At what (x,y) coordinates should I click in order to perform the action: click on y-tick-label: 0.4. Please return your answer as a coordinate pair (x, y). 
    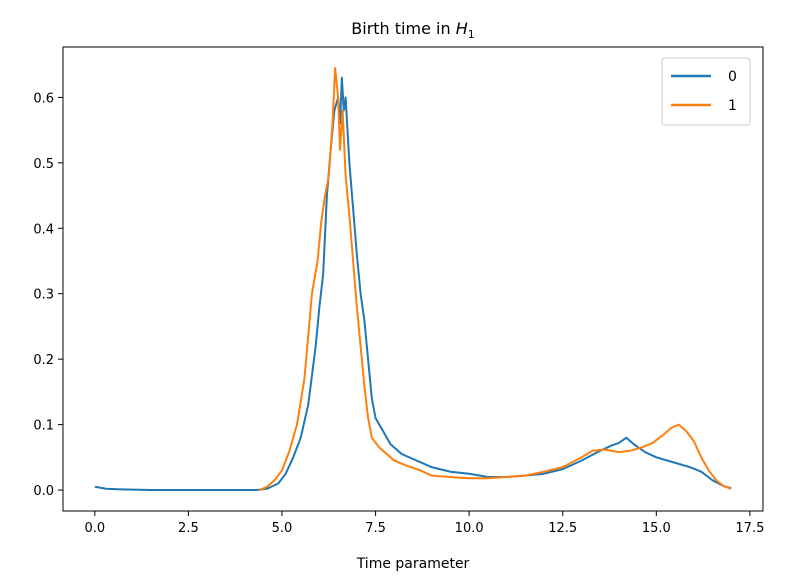
    Looking at the image, I should click on (43, 229).